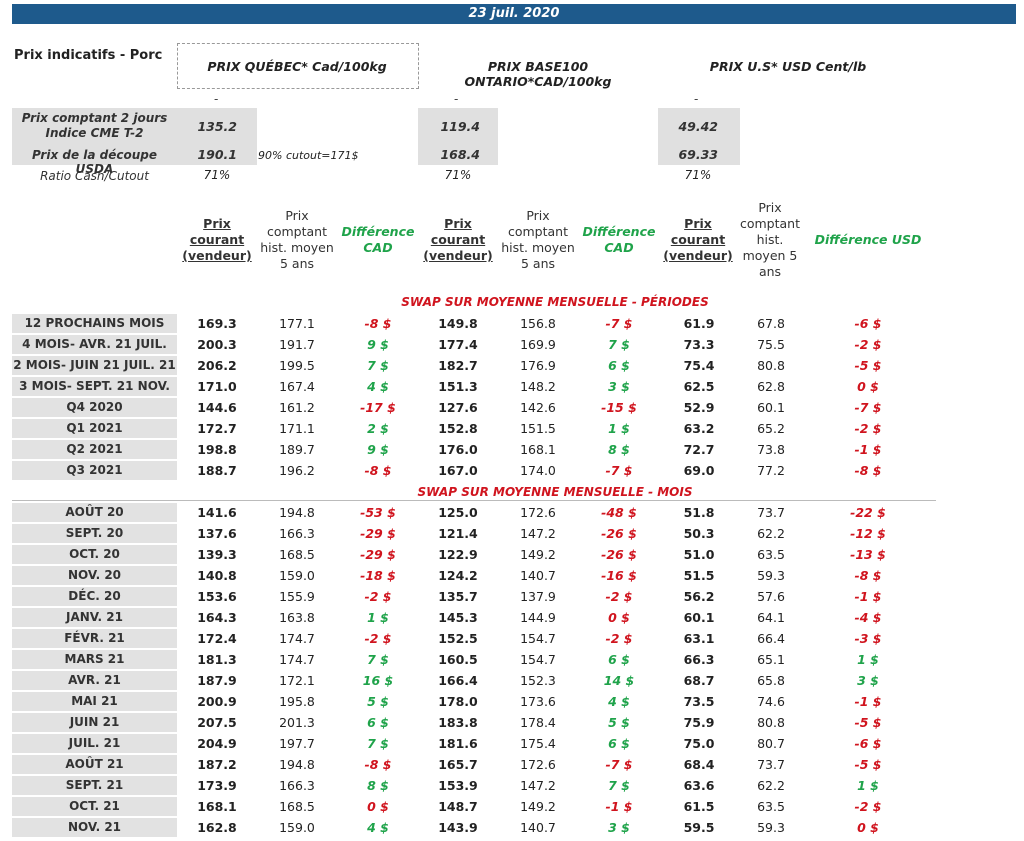  What do you see at coordinates (297, 470) in the screenshot?
I see `cell-qh: 196.2` at bounding box center [297, 470].